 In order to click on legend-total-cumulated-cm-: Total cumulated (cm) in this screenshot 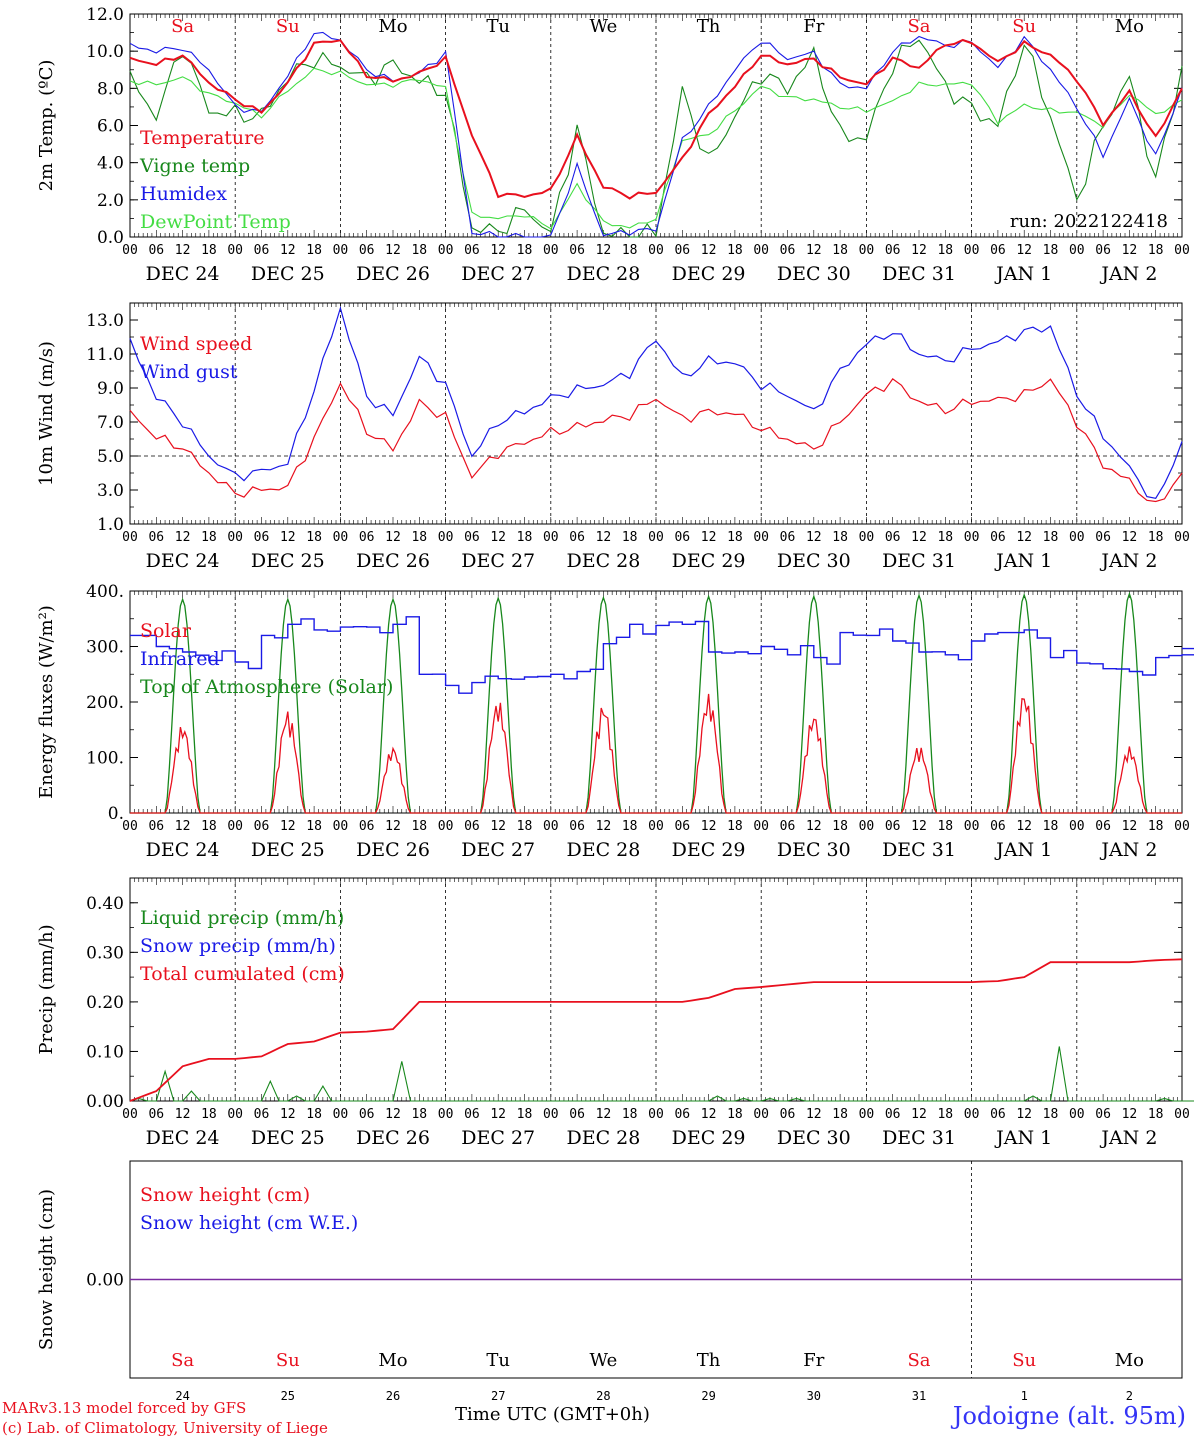, I will do `click(242, 974)`.